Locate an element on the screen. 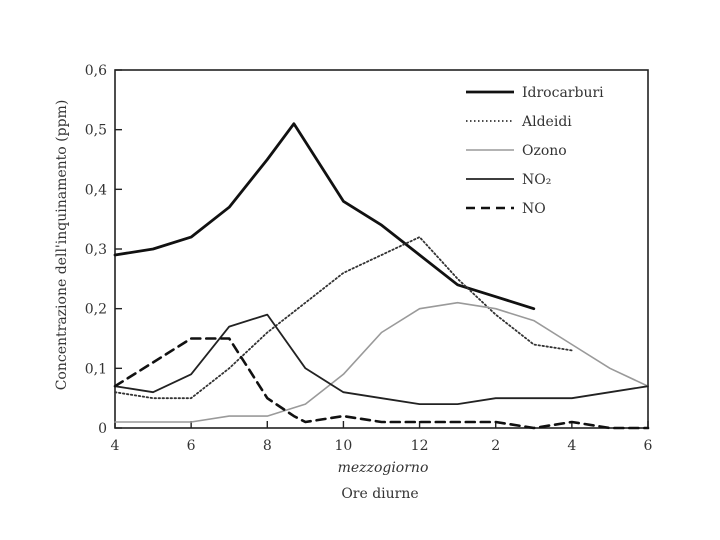  y-tick-label: 0,6 is located at coordinates (96, 71).